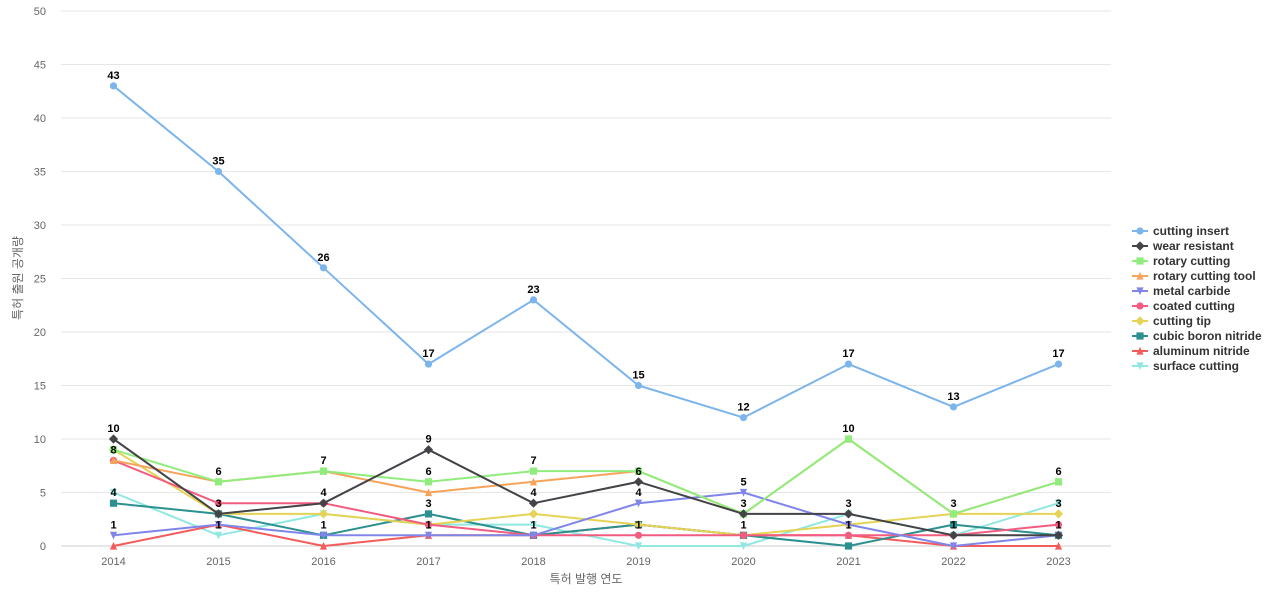 Image resolution: width=1280 pixels, height=605 pixels. What do you see at coordinates (953, 562) in the screenshot?
I see `x-tick-label: 2022` at bounding box center [953, 562].